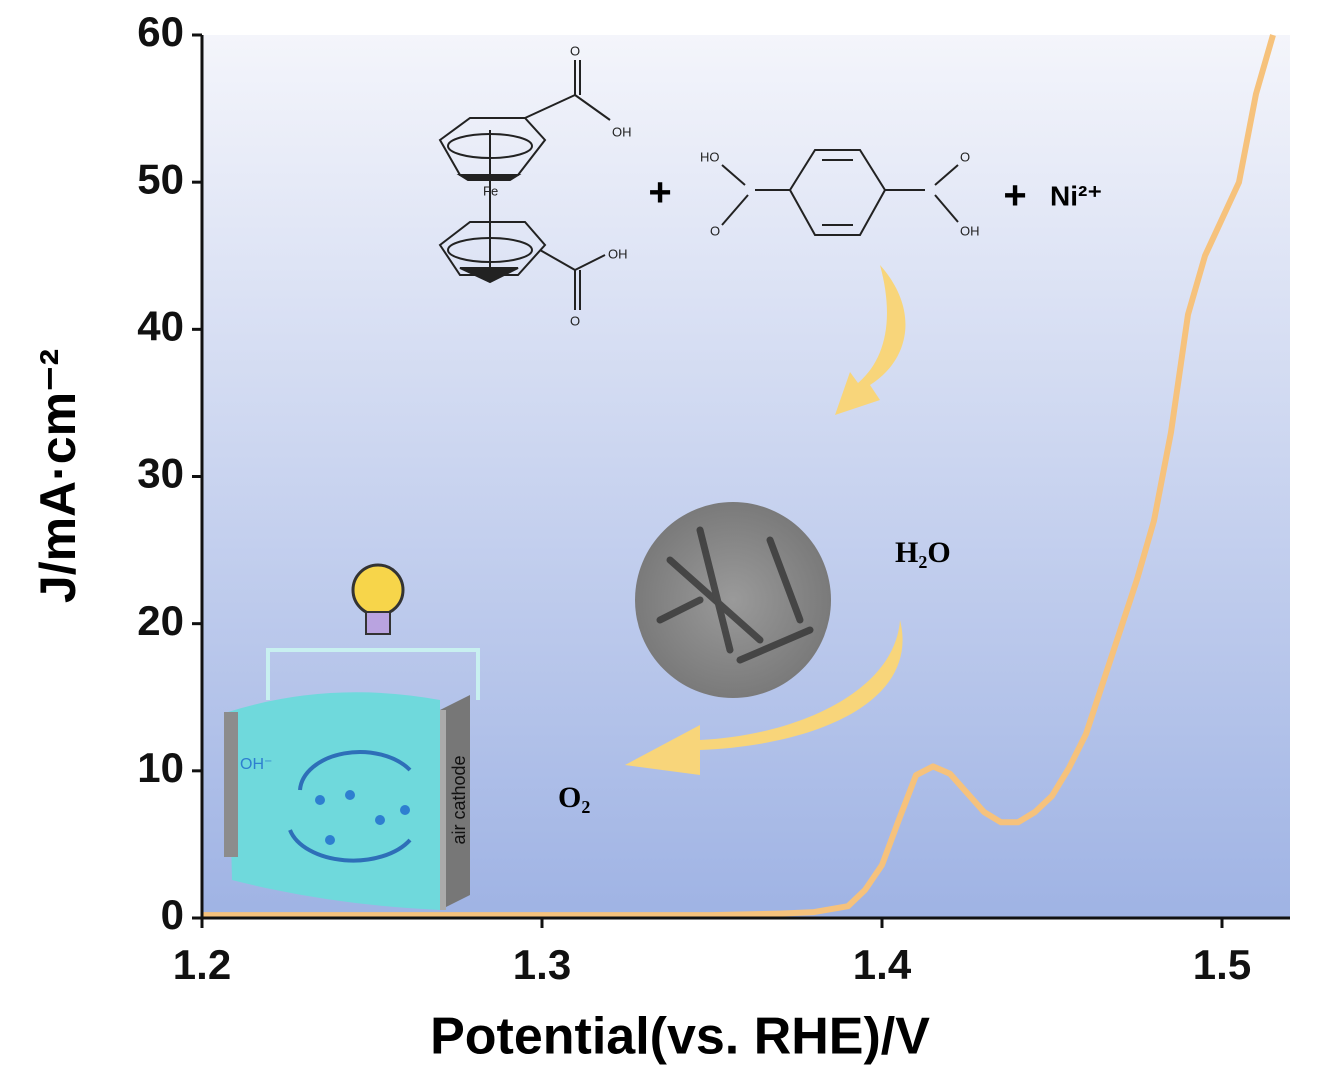 The width and height of the screenshot is (1320, 1085). Describe the element at coordinates (710, 156) in the screenshot. I see `structure-label: HO` at that location.